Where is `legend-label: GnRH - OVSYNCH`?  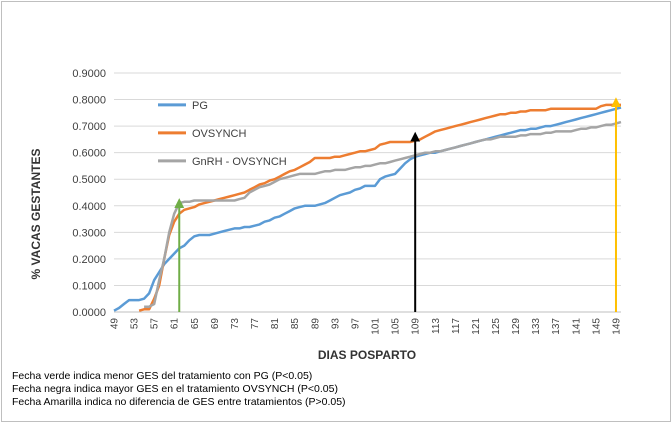 legend-label: GnRH - OVSYNCH is located at coordinates (239, 162).